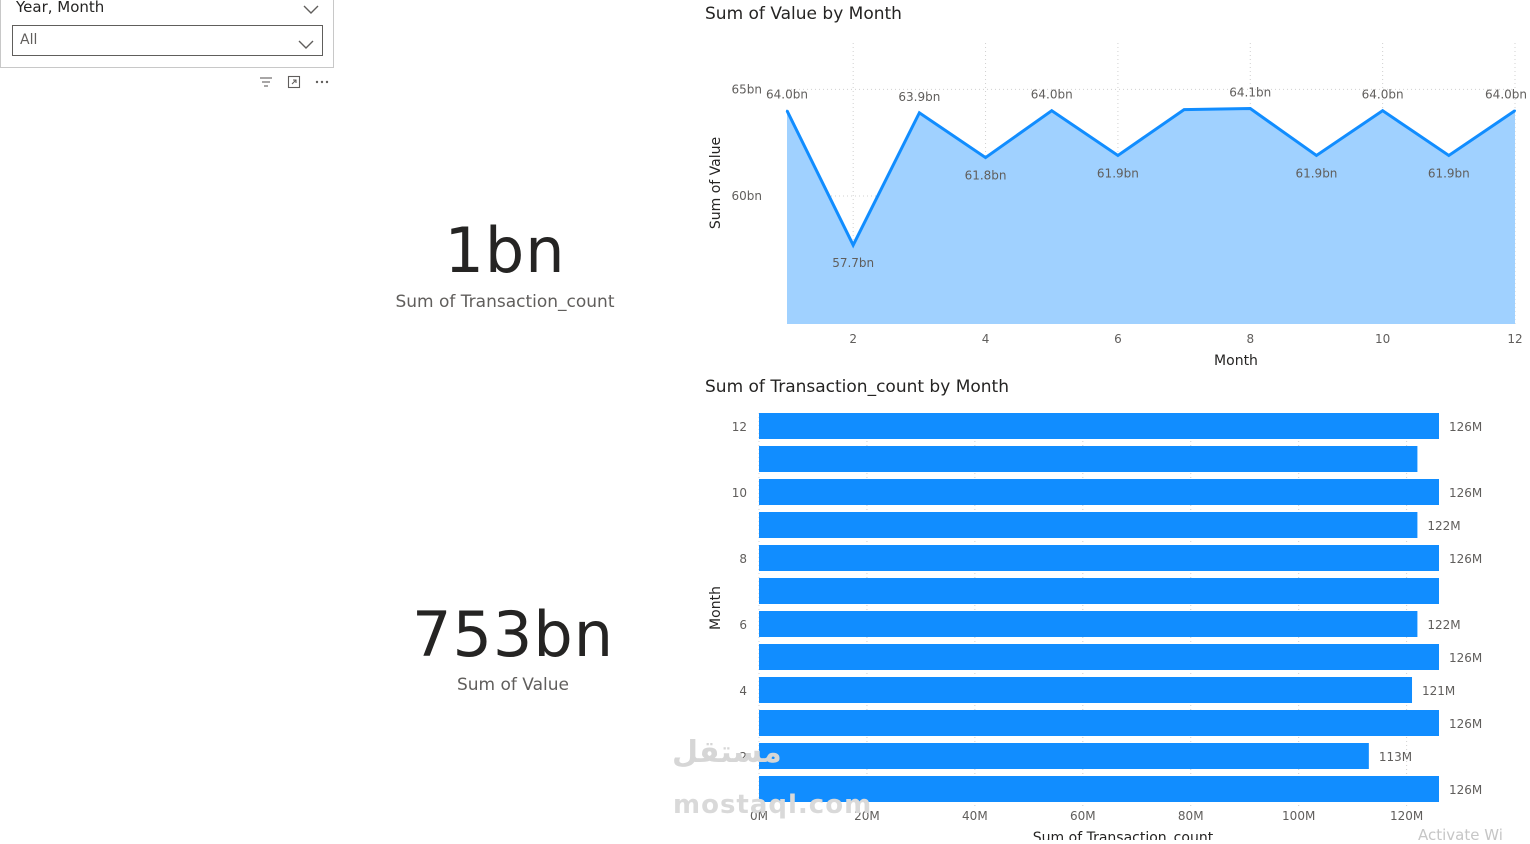 This screenshot has height=844, width=1530. What do you see at coordinates (857, 387) in the screenshot?
I see `bar-chart-title: Sum of Transaction_count by Month` at bounding box center [857, 387].